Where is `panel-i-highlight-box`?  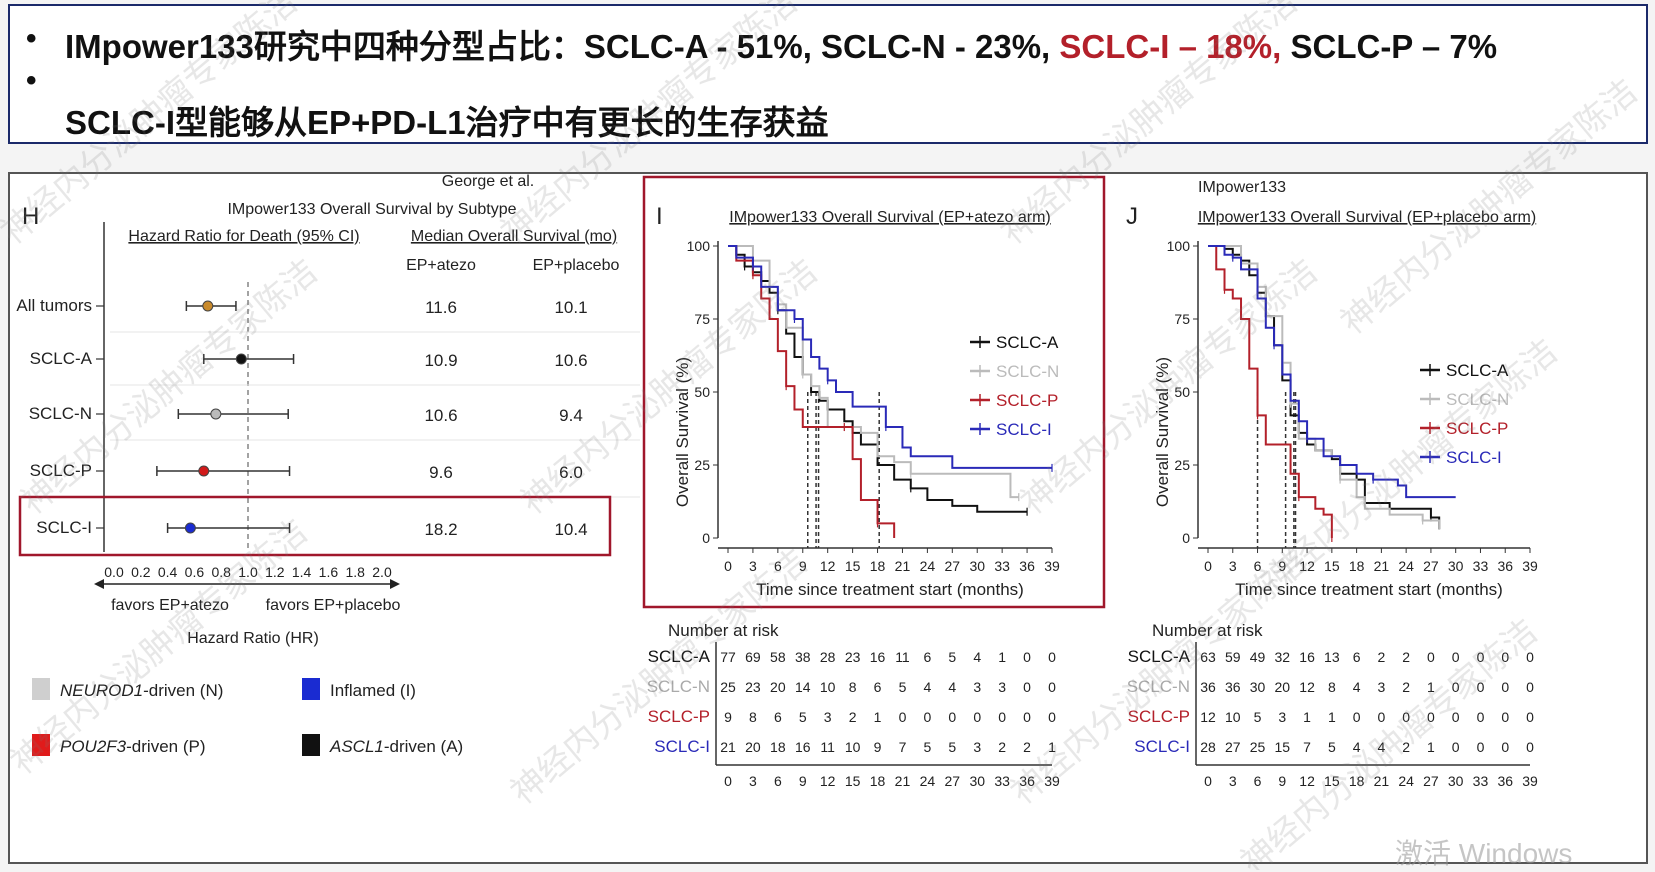
panel-i-highlight-box is located at coordinates (874, 392).